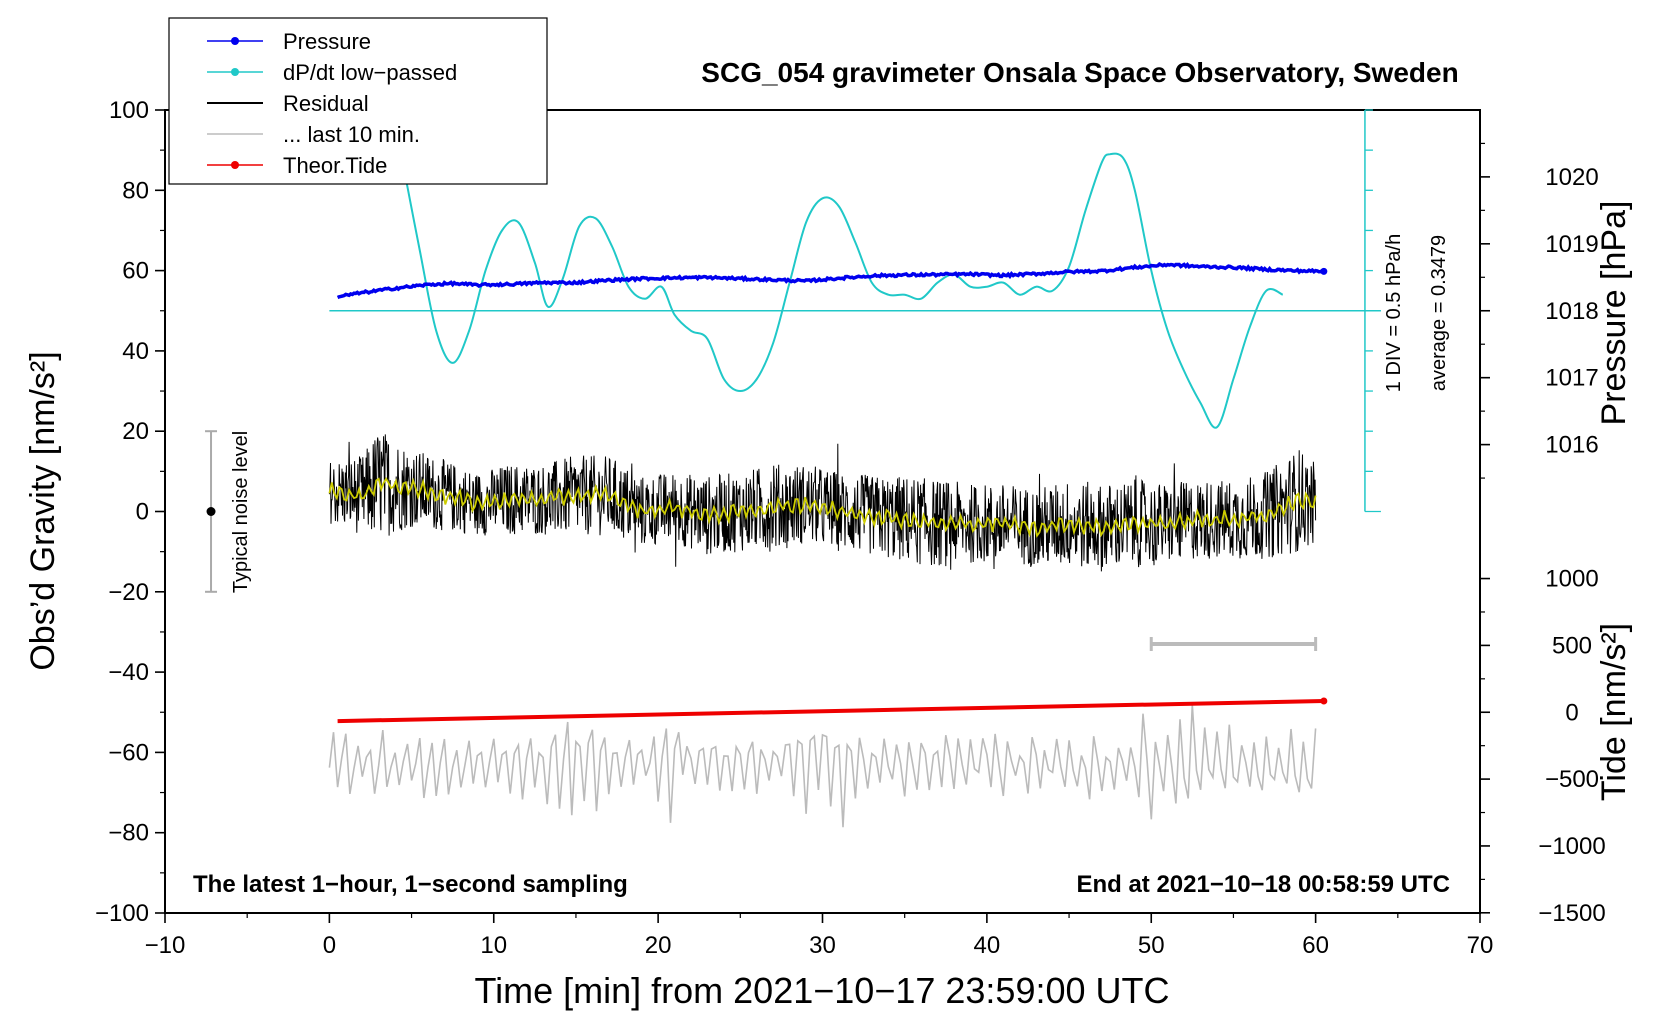 The width and height of the screenshot is (1660, 1020). I want to click on y-tick-label: −60, so click(128, 752).